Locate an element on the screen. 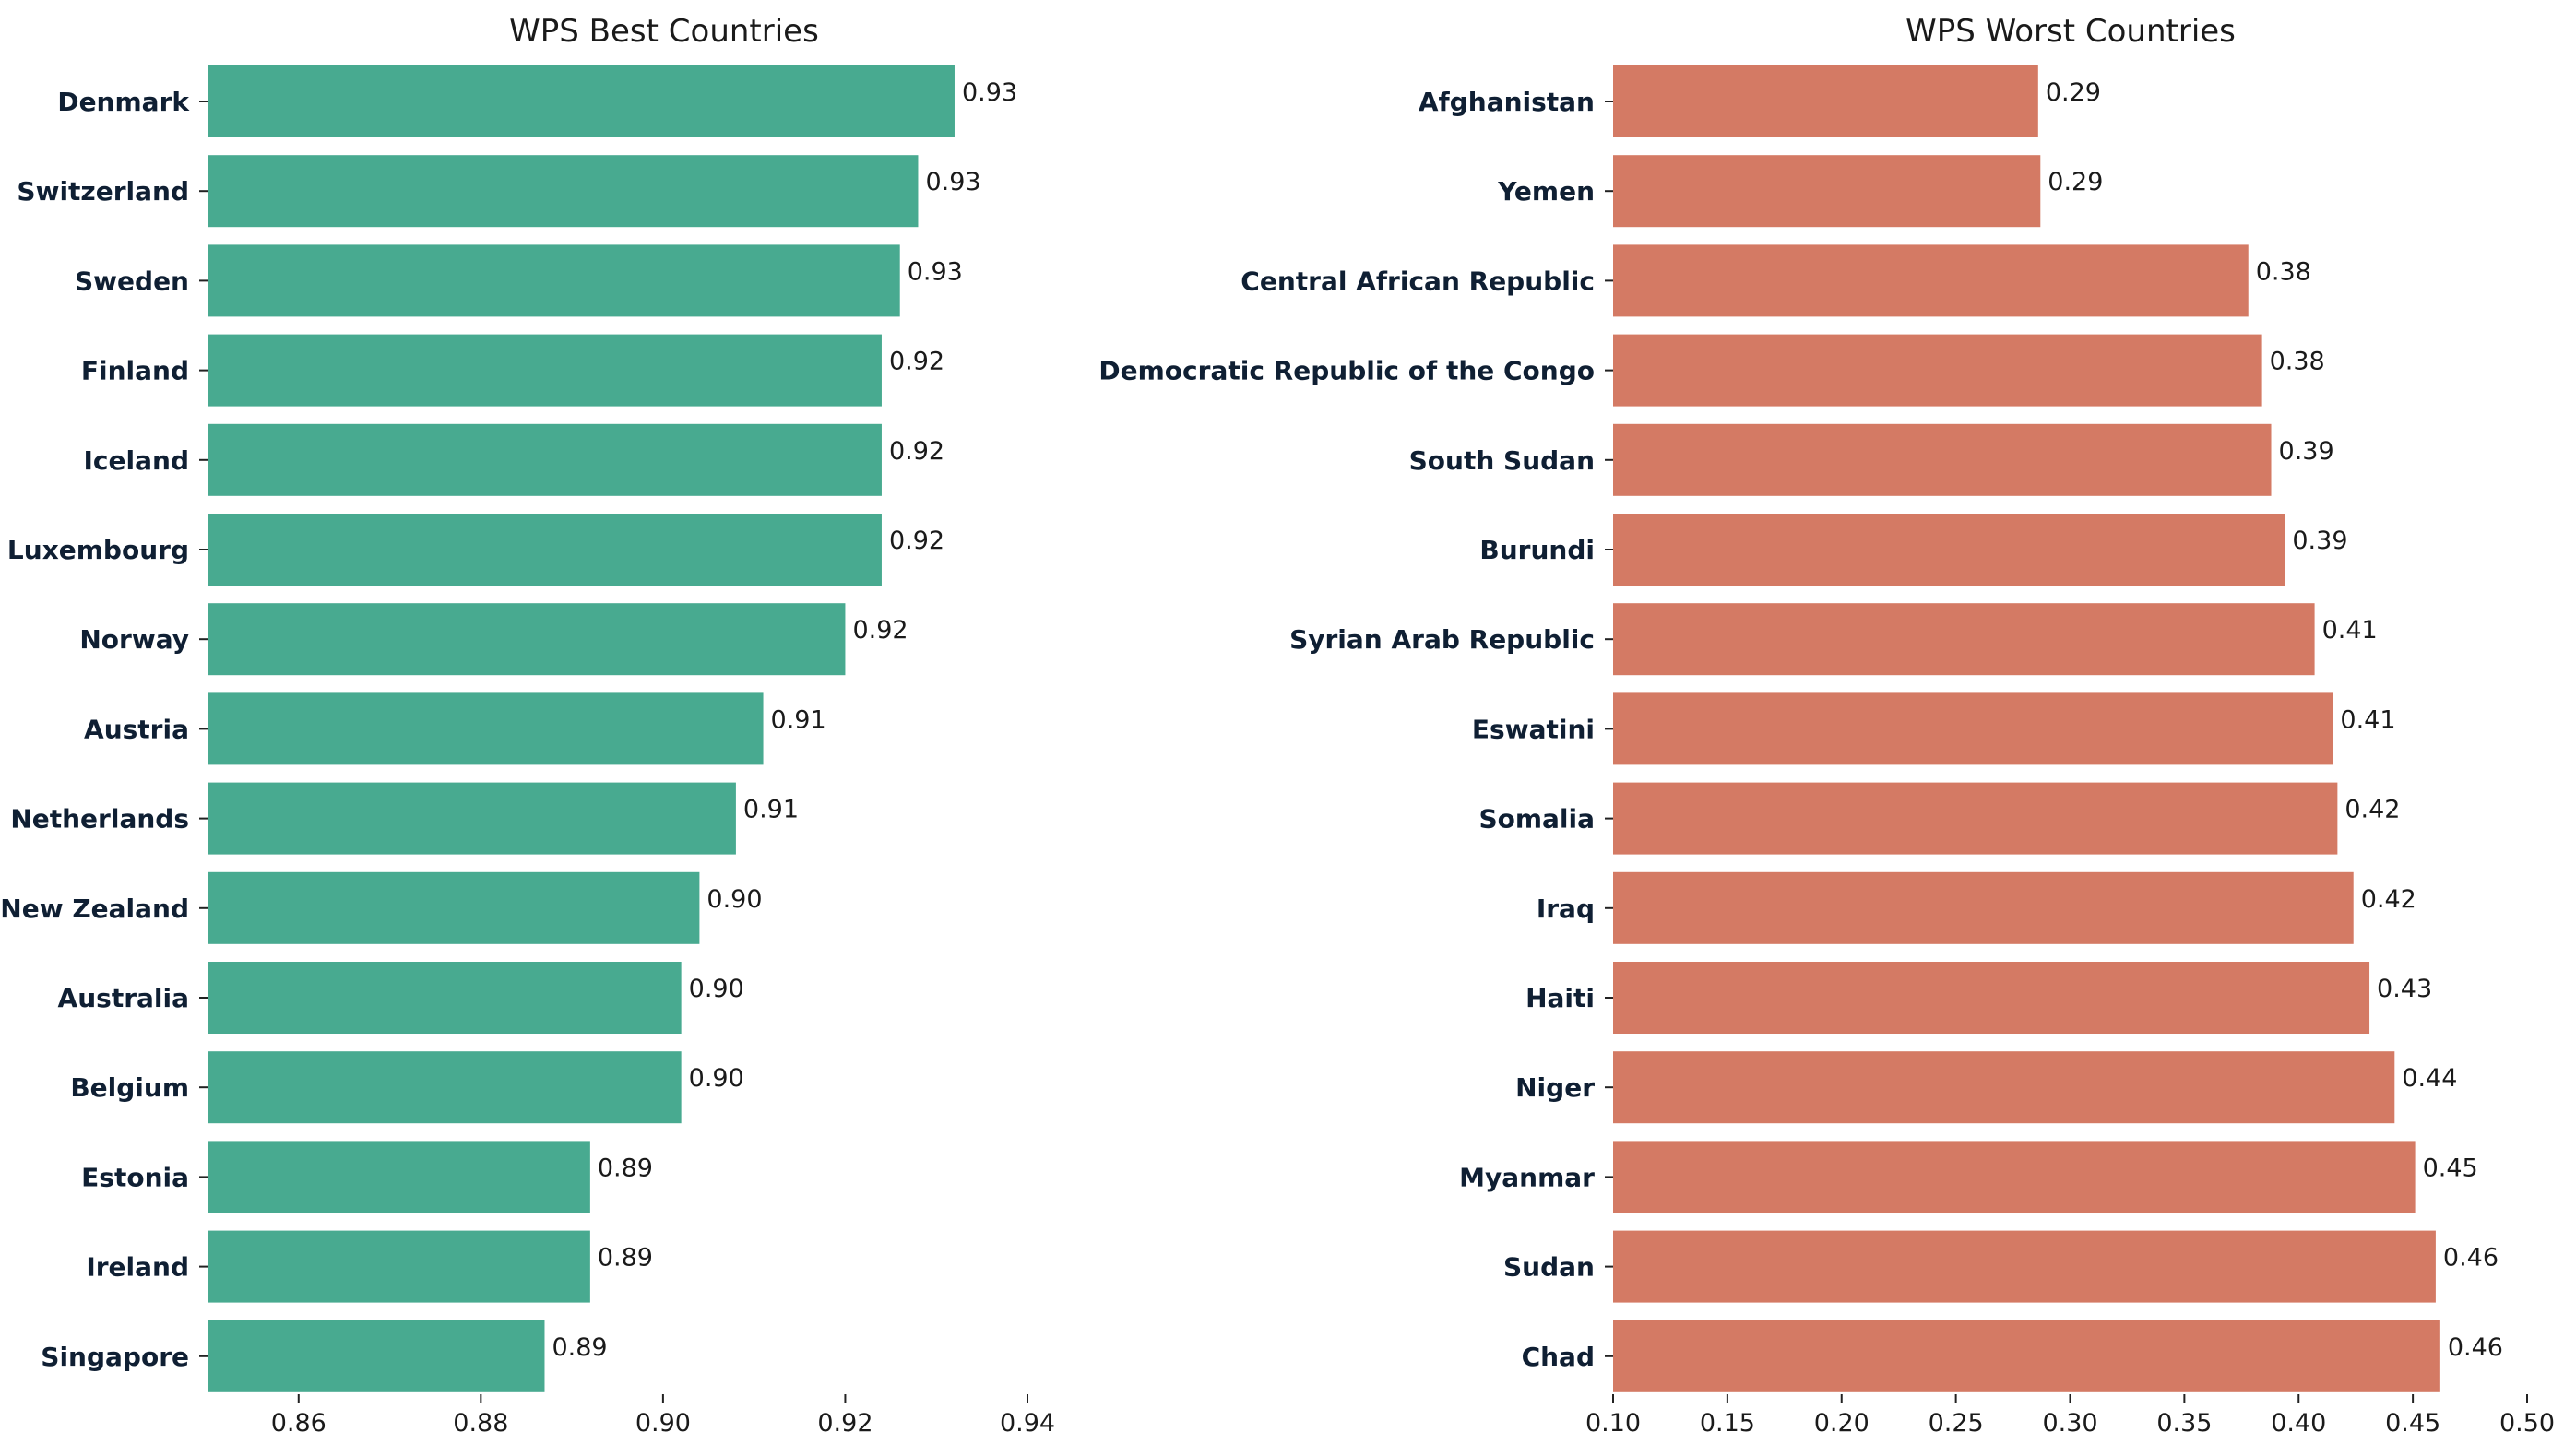  value-label-worst-sudan: 0.46 is located at coordinates (2471, 1258).